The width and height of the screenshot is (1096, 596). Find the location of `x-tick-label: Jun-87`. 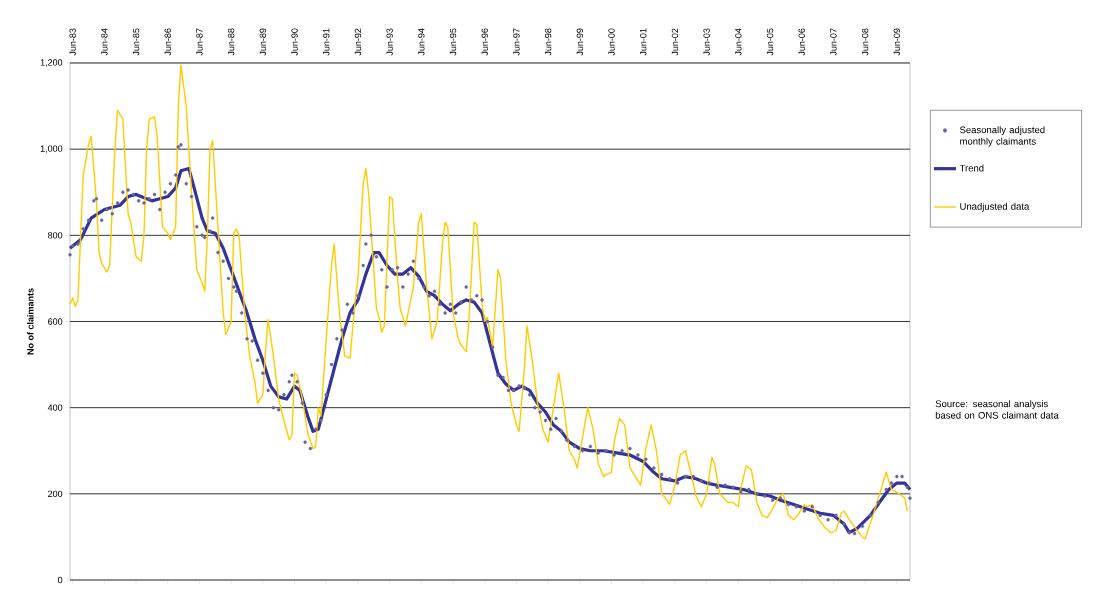

x-tick-label: Jun-87 is located at coordinates (199, 42).